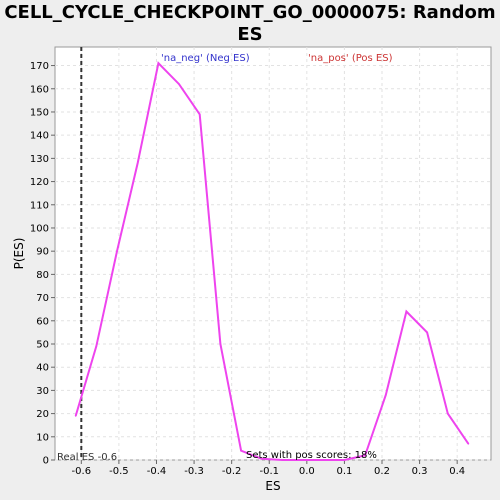 The height and width of the screenshot is (500, 500). Describe the element at coordinates (42, 391) in the screenshot. I see `y-tick-label: 30` at that location.